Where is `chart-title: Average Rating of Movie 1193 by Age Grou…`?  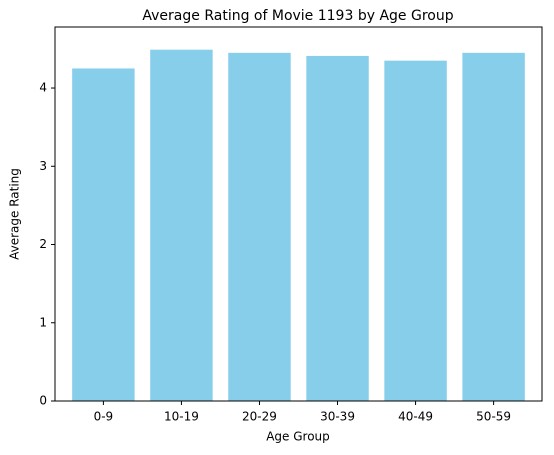 chart-title: Average Rating of Movie 1193 by Age Grou… is located at coordinates (297, 16).